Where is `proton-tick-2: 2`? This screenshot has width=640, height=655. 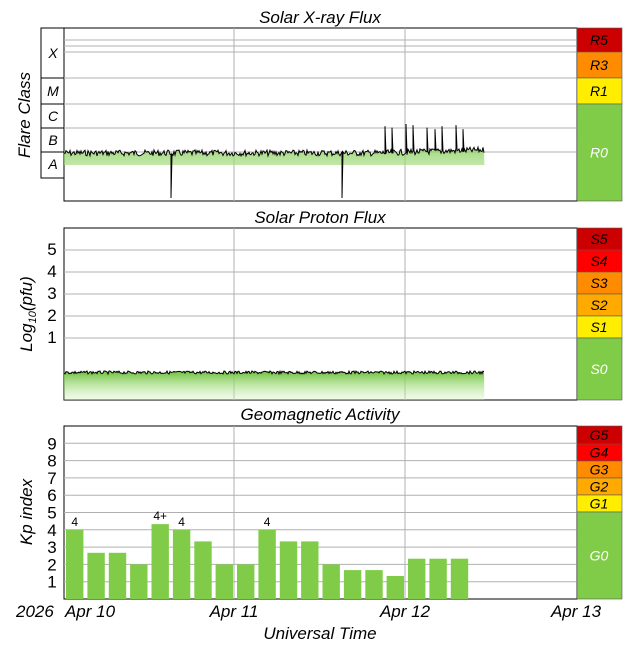
proton-tick-2: 2 is located at coordinates (51, 315).